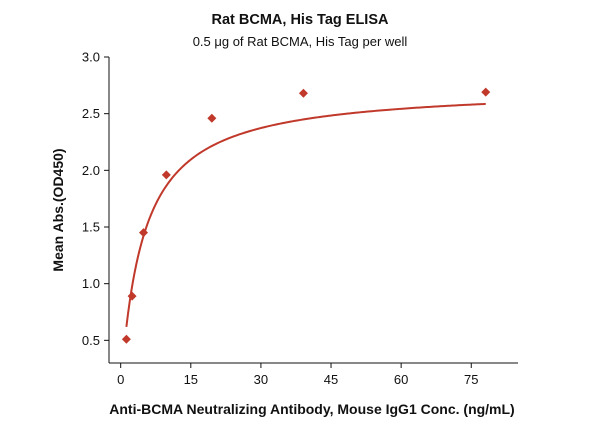  I want to click on x-tick-label: 60, so click(401, 379).